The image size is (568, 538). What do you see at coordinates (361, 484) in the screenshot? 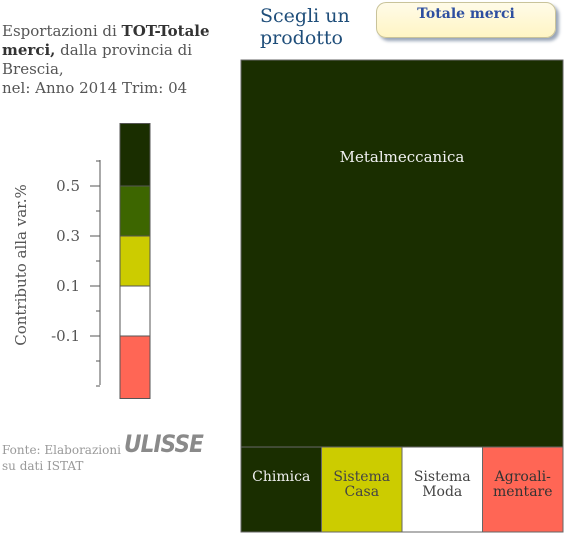
I see `treemap-label: Sistema Casa` at bounding box center [361, 484].